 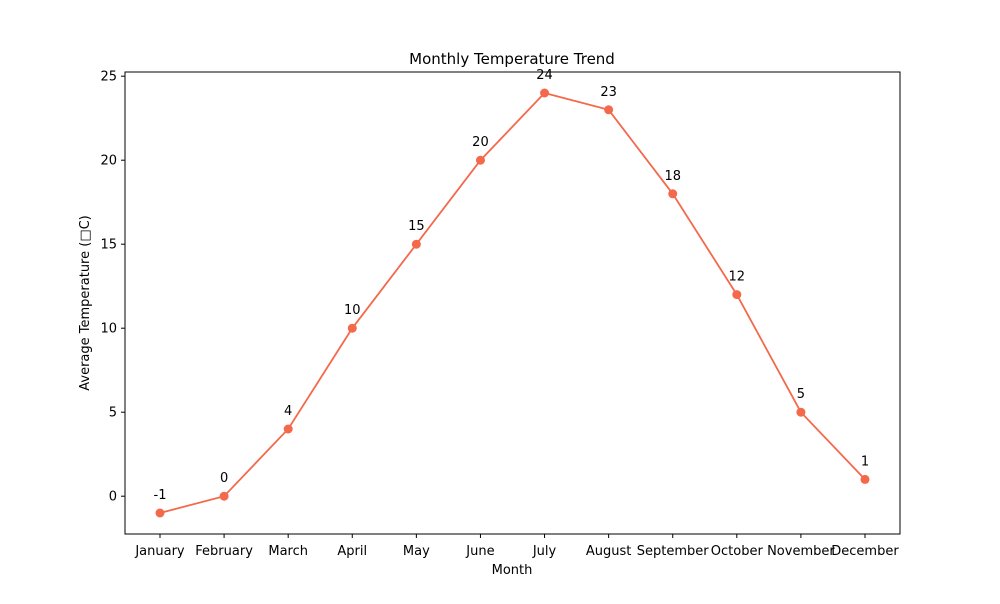 What do you see at coordinates (512, 59) in the screenshot?
I see `chart-title: Monthly Temperature Trend` at bounding box center [512, 59].